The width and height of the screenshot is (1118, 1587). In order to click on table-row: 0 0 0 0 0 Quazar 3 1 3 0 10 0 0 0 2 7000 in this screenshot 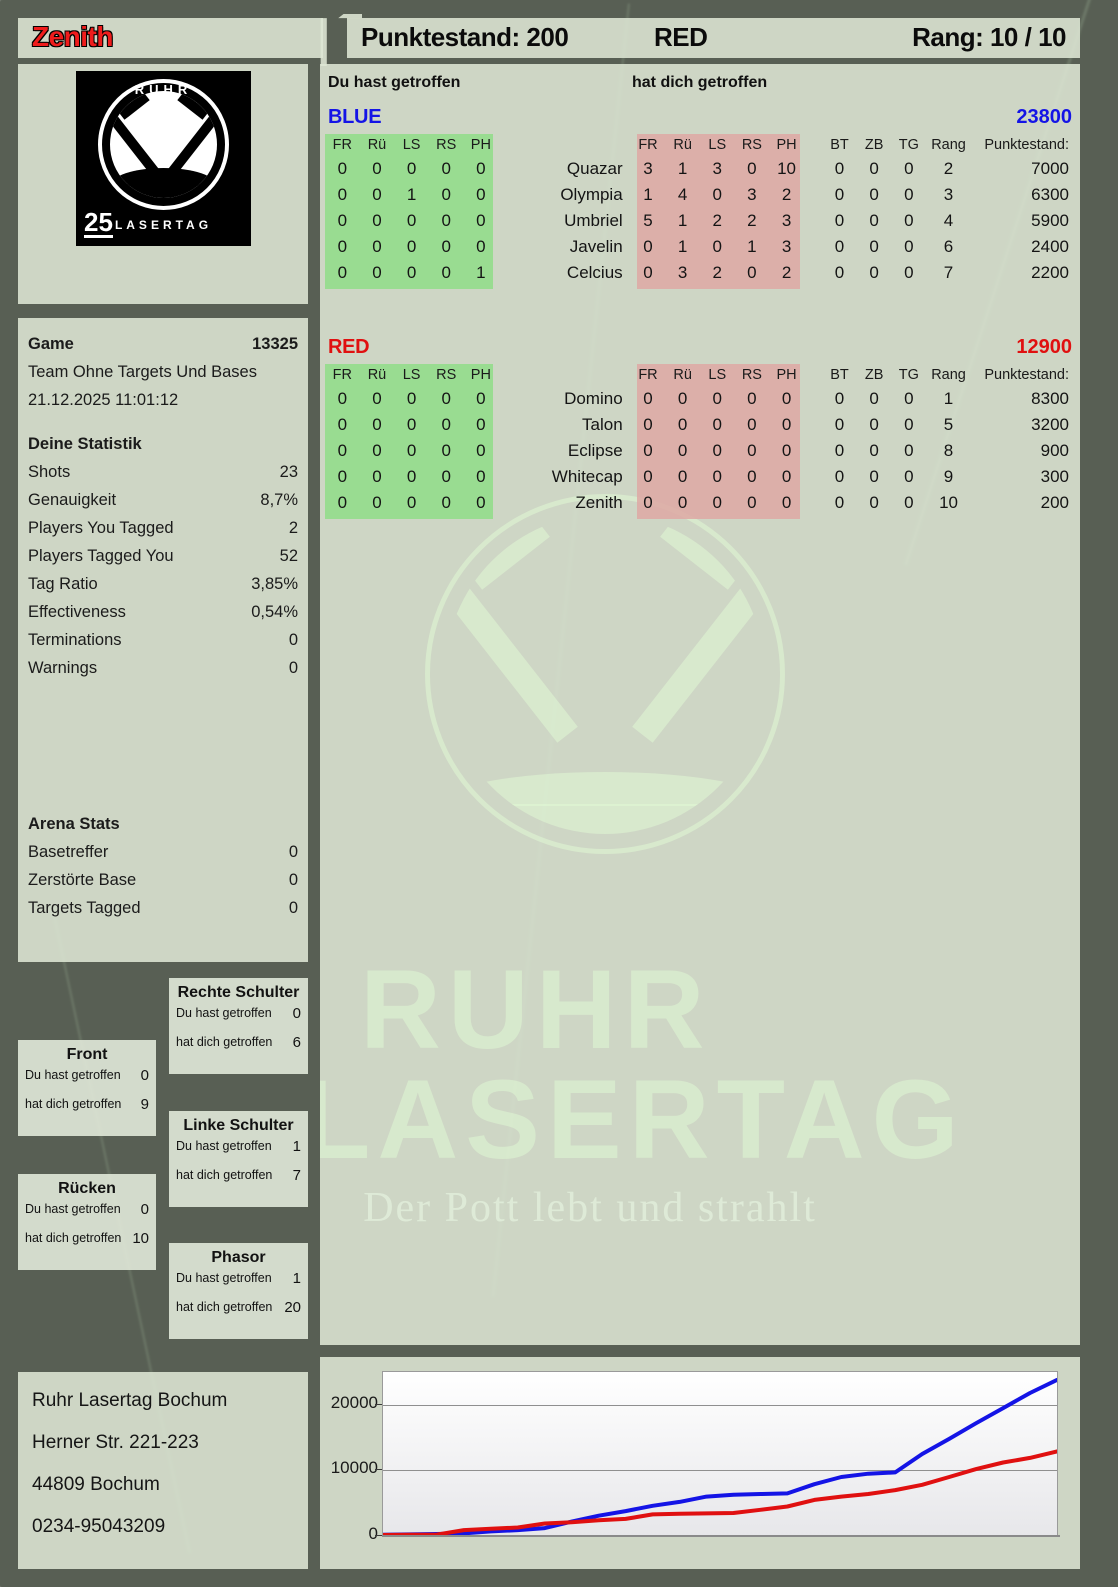, I will do `click(700, 169)`.